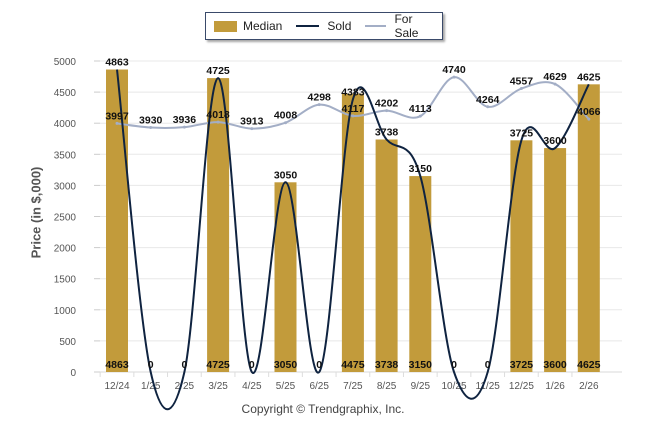 The width and height of the screenshot is (646, 434). What do you see at coordinates (65, 186) in the screenshot?
I see `y-tick-label: 3000` at bounding box center [65, 186].